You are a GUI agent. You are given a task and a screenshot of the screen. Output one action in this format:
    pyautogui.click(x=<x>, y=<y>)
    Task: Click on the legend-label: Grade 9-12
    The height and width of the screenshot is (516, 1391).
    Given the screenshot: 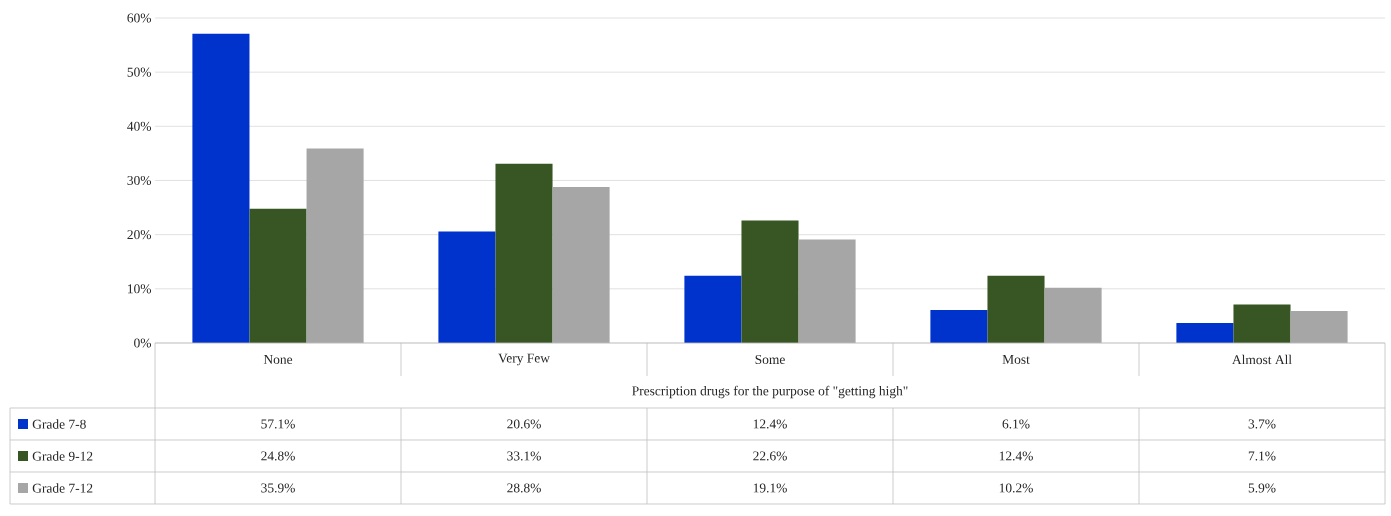 What is the action you would take?
    pyautogui.click(x=62, y=456)
    